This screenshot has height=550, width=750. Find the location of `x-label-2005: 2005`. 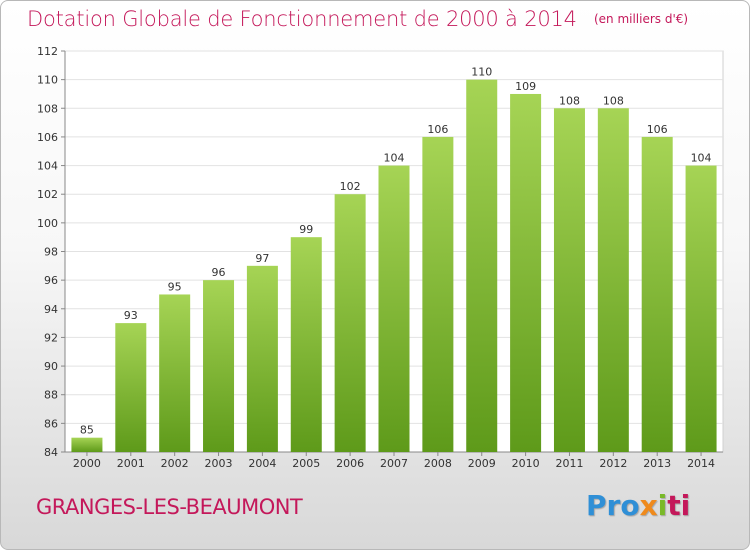

x-label-2005: 2005 is located at coordinates (306, 463).